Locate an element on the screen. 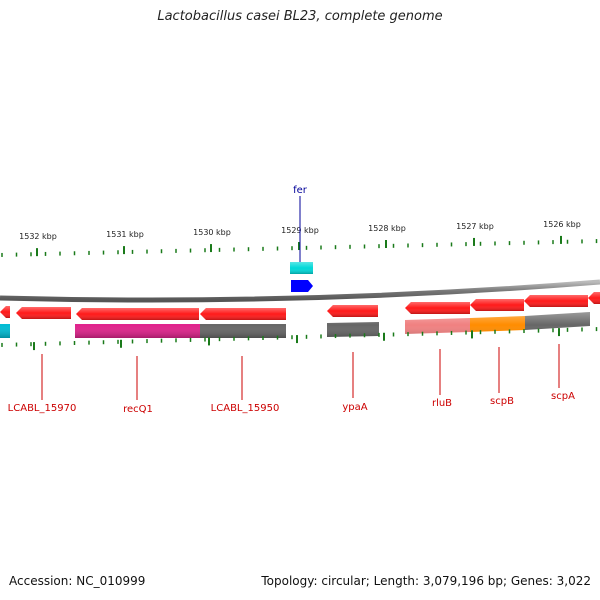 Image resolution: width=600 pixels, height=600 pixels. scale-label: 1532 kbp is located at coordinates (38, 236).